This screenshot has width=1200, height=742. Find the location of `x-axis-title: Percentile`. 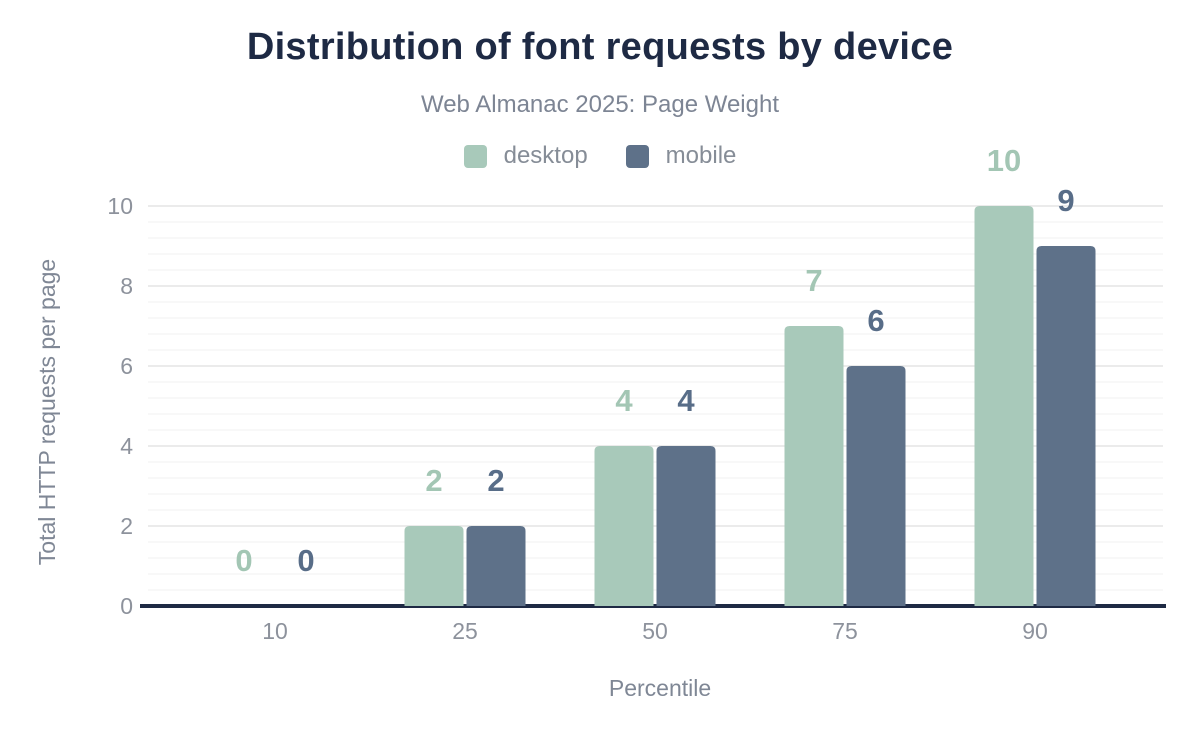

x-axis-title: Percentile is located at coordinates (660, 688).